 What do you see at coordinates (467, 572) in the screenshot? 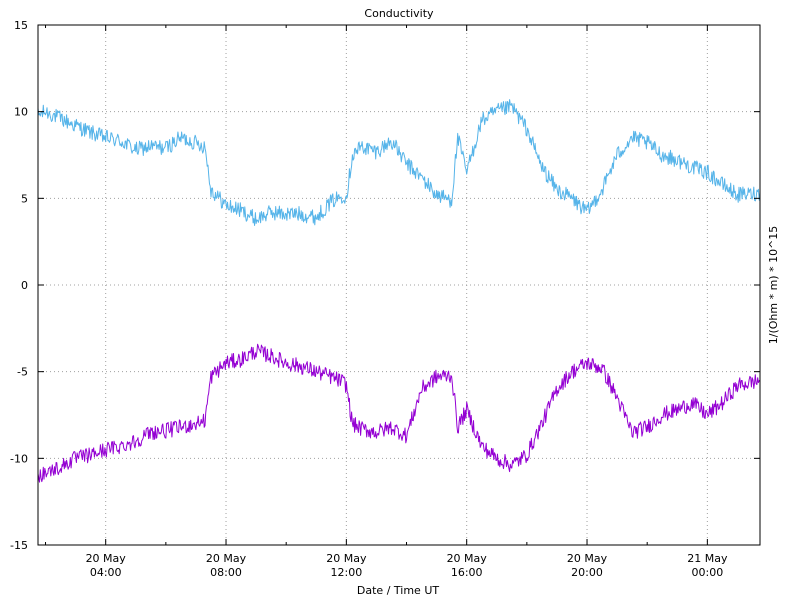
I see `x-tick-label-time: 16:00` at bounding box center [467, 572].